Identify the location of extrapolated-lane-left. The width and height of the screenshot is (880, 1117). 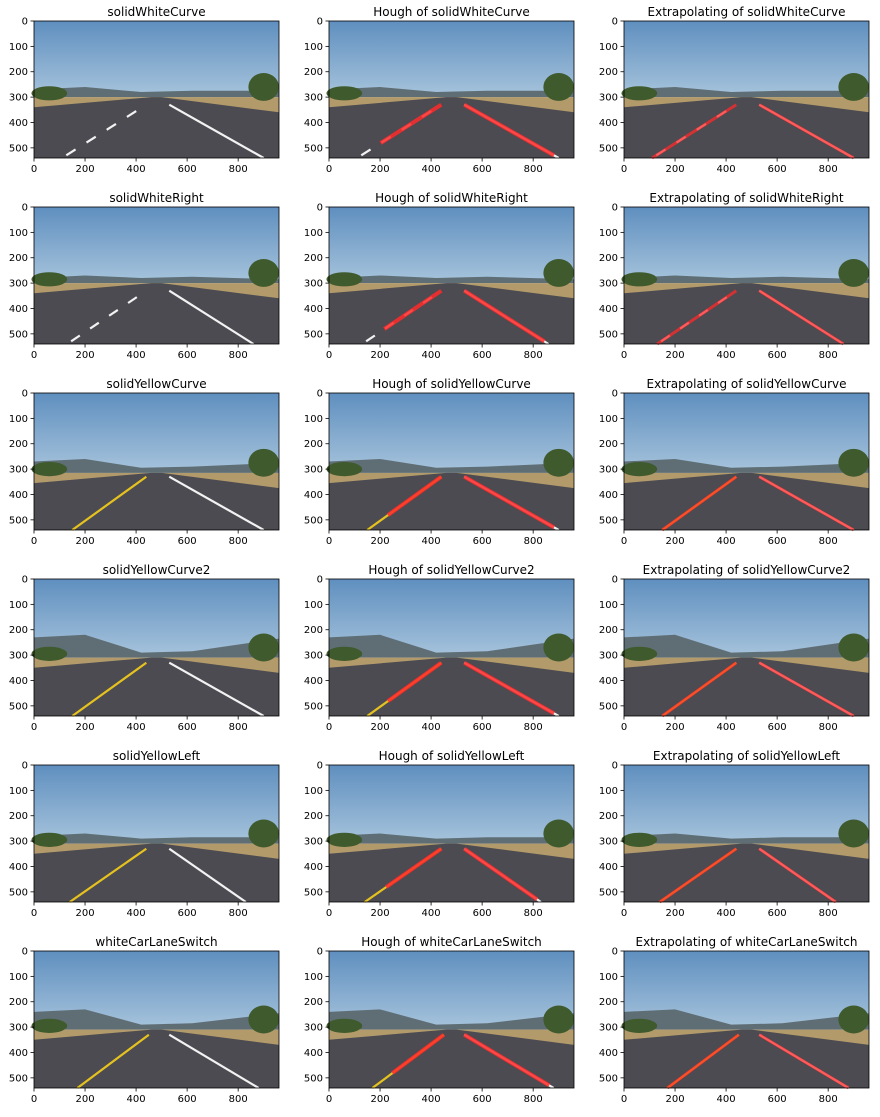
(703, 1061).